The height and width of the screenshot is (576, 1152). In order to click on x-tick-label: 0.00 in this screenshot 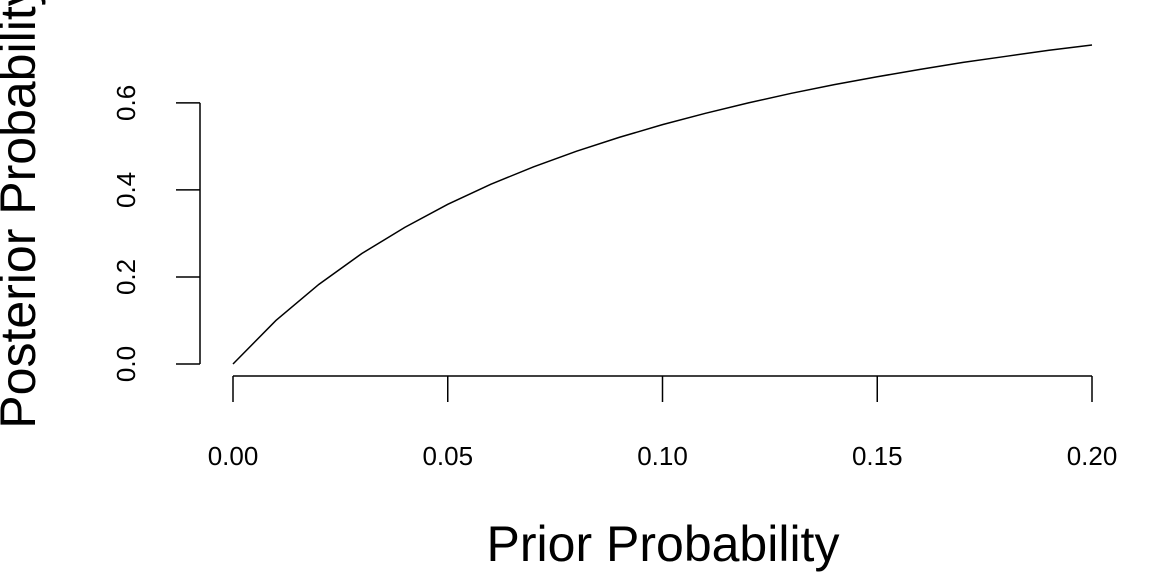, I will do `click(233, 456)`.